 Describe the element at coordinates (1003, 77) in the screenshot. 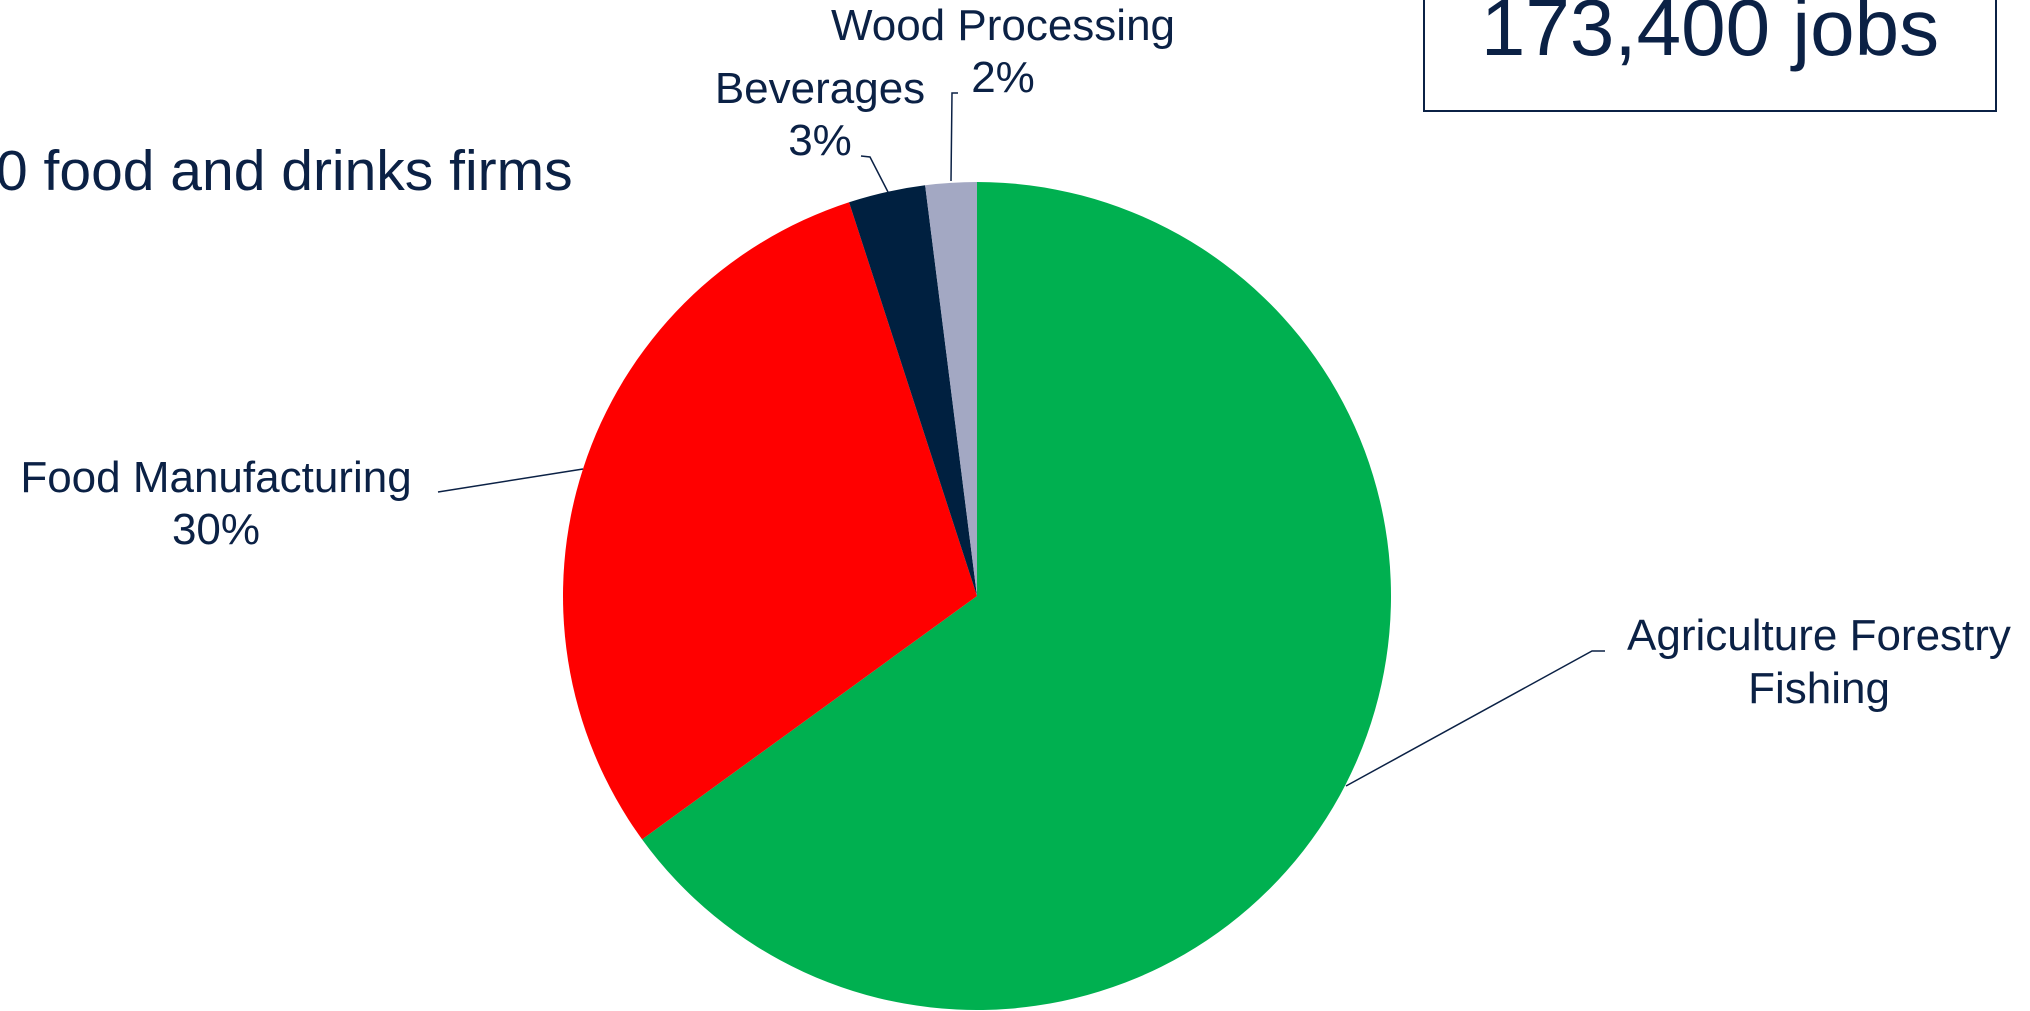

I see `value-label: 2%` at that location.